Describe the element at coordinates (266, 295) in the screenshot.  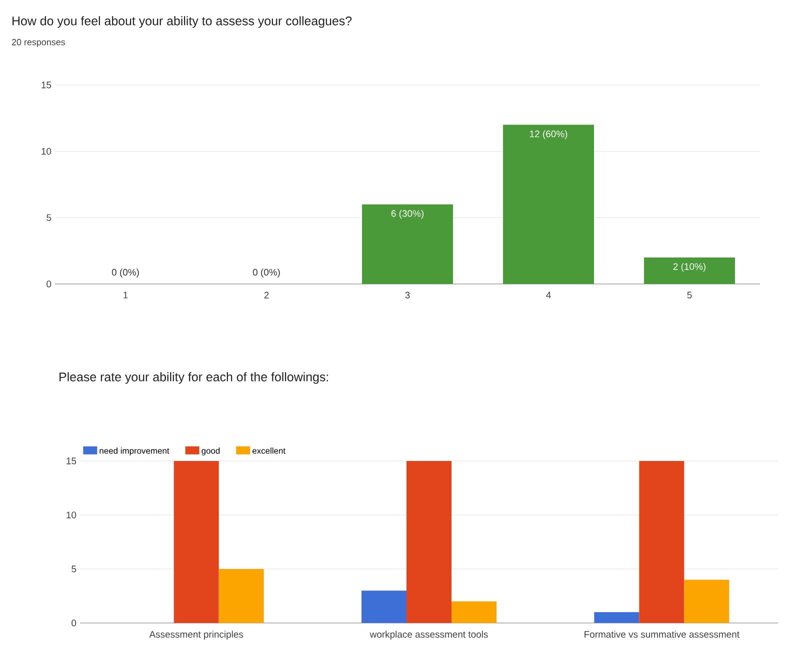
I see `x-tick-label: 2` at that location.